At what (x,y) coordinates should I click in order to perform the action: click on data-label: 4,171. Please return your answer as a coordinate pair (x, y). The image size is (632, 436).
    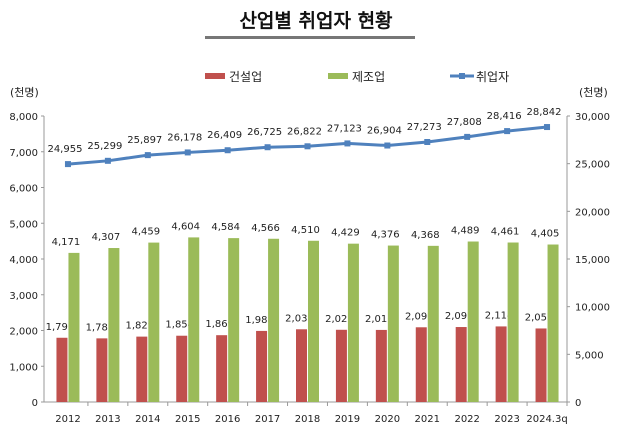
    Looking at the image, I should click on (66, 242).